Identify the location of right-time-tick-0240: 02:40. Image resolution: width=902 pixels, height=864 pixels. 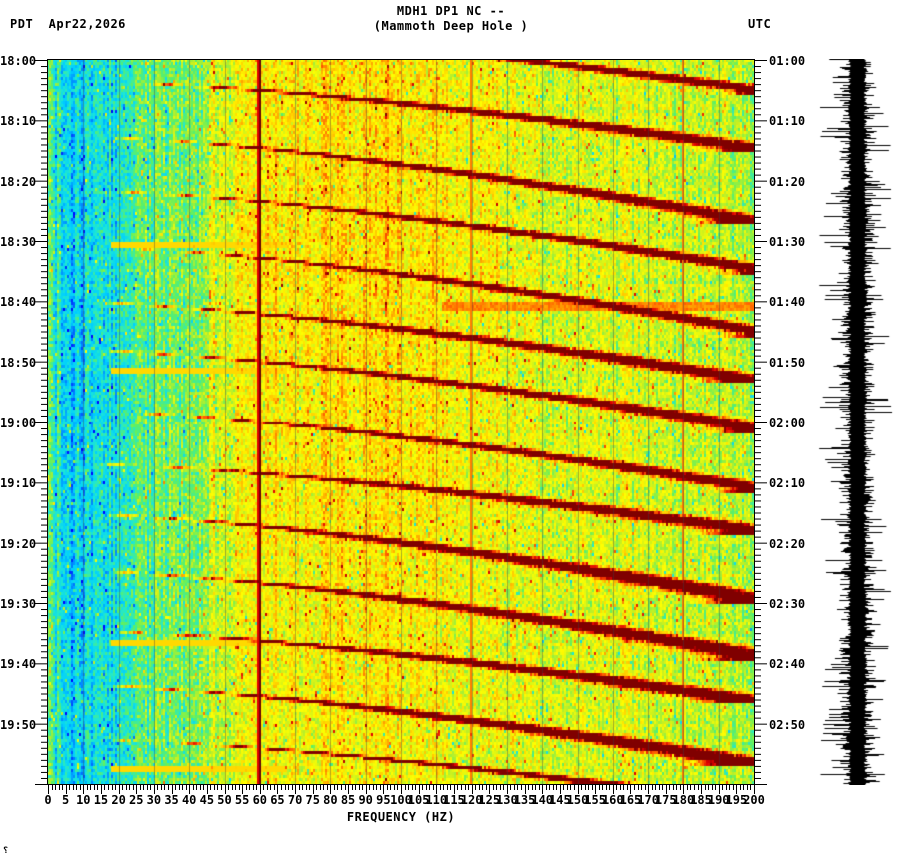
(787, 664).